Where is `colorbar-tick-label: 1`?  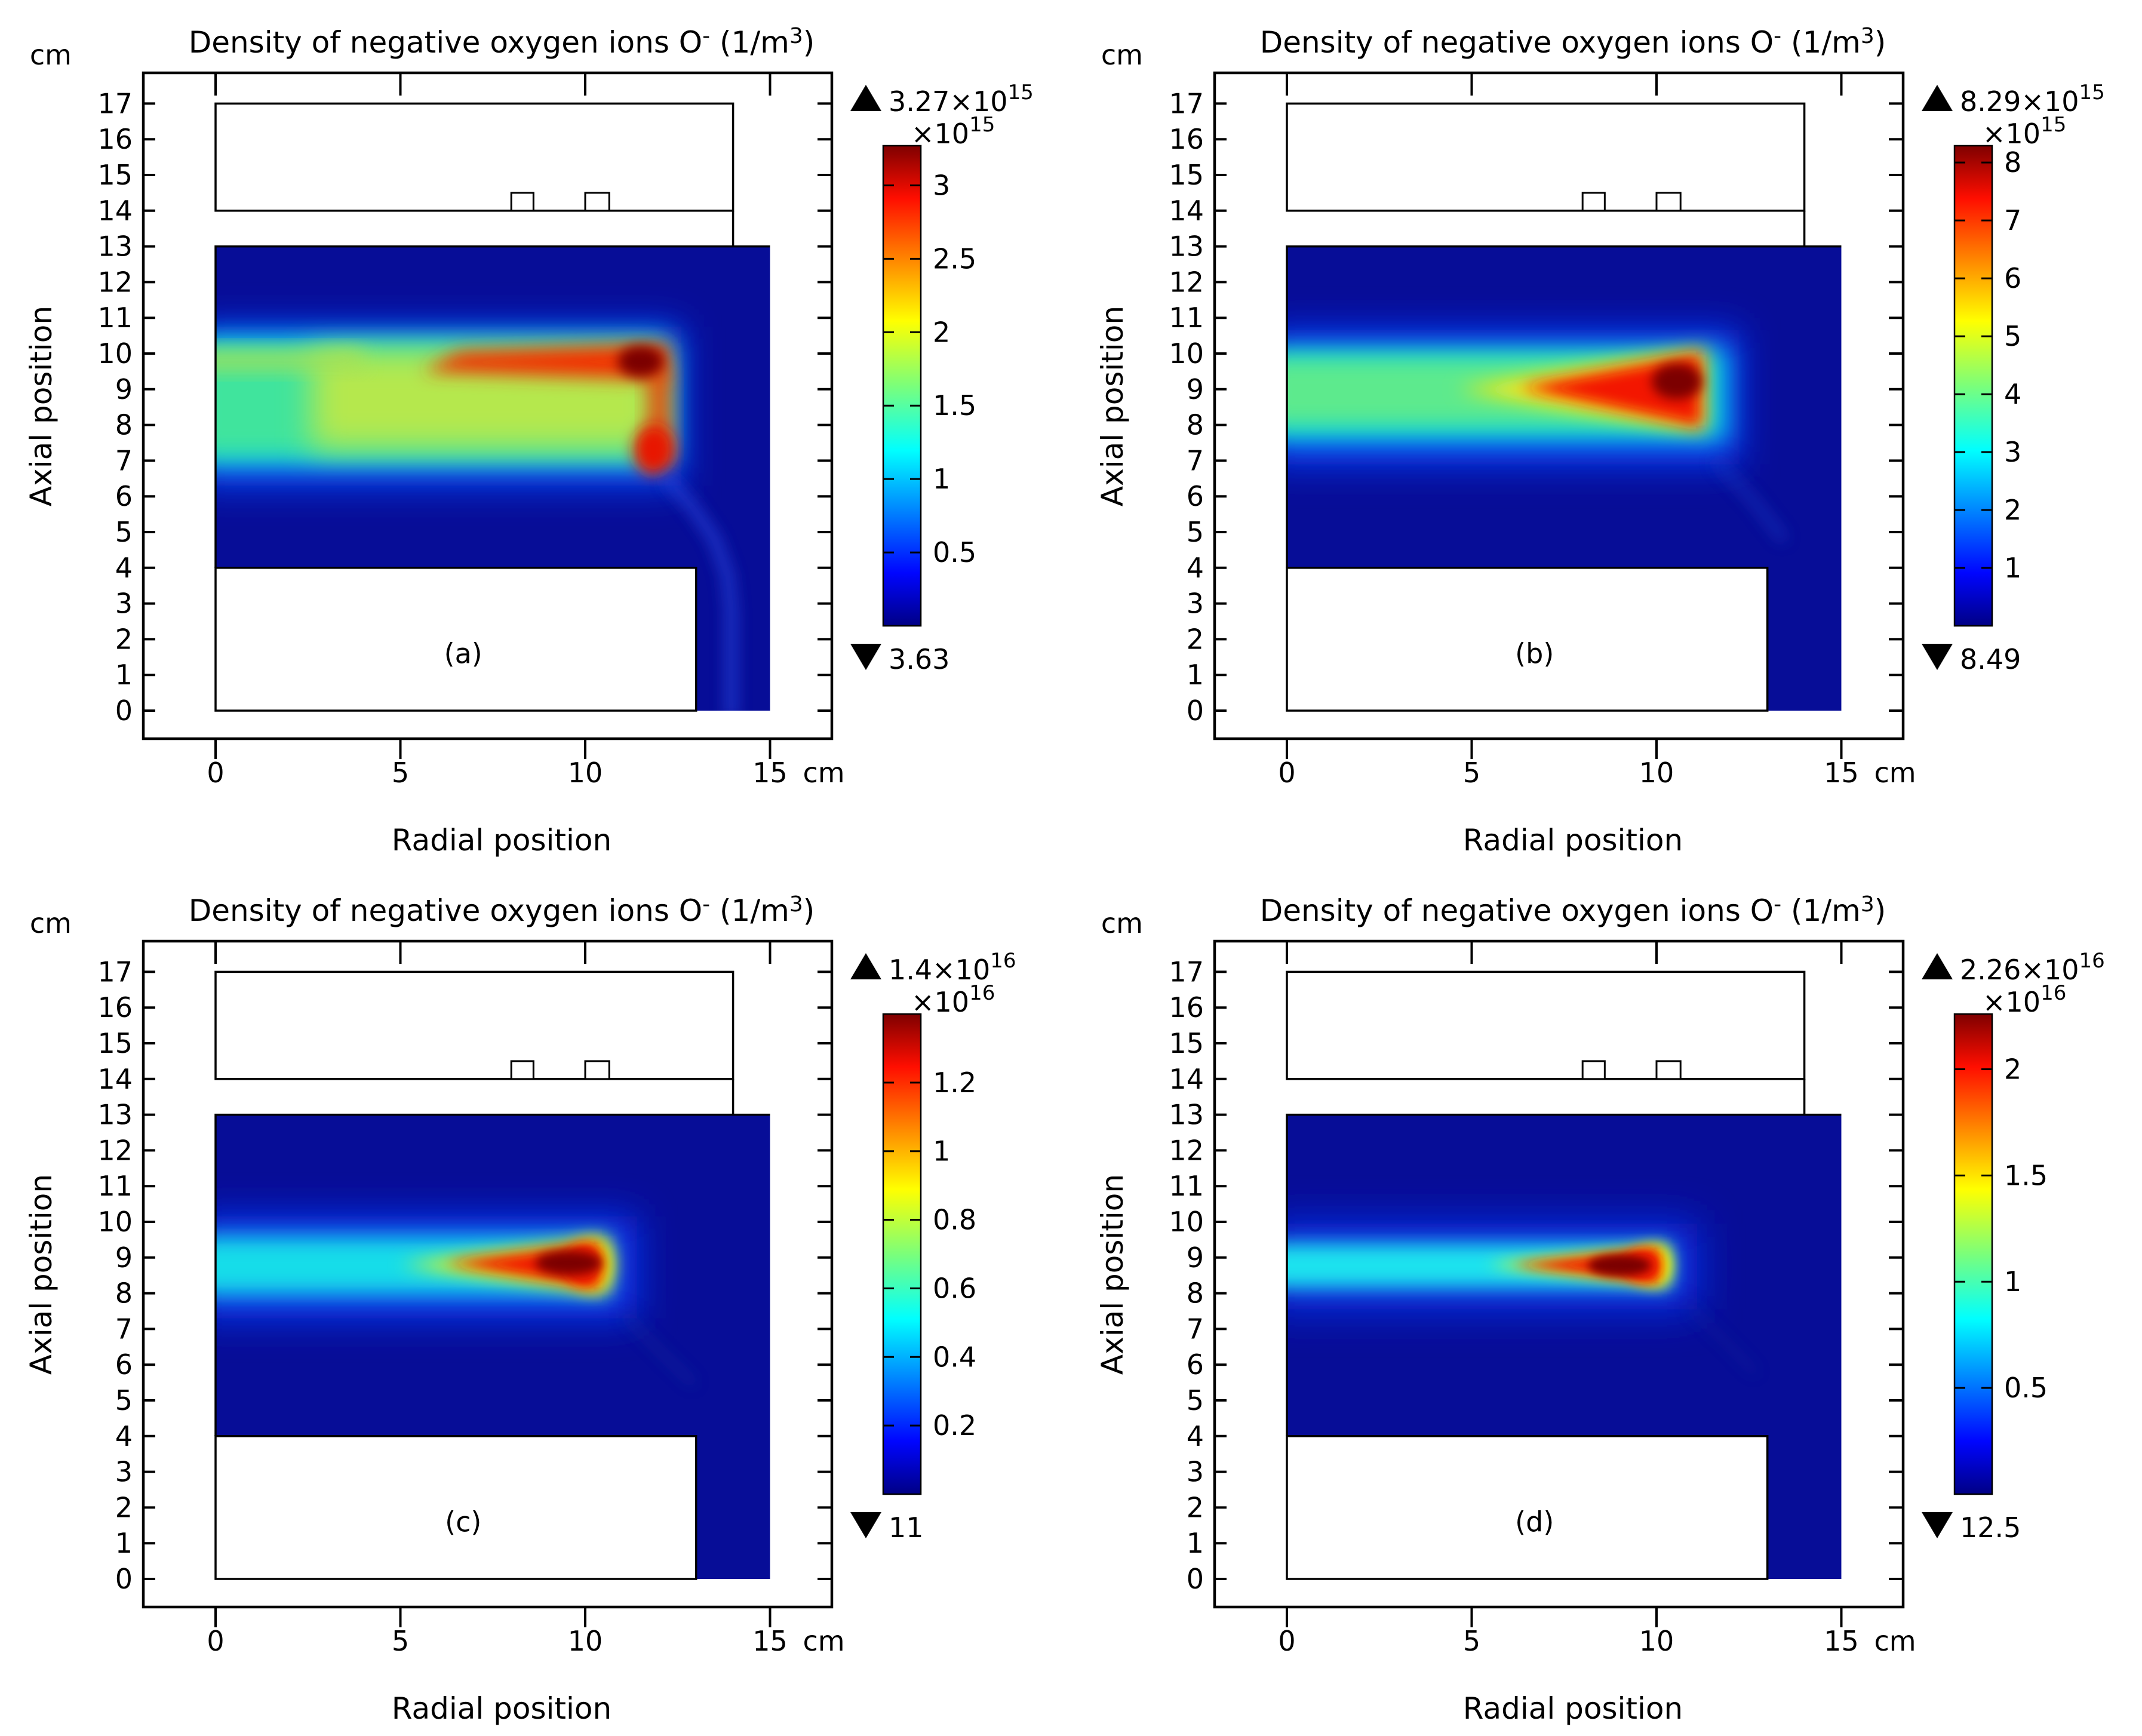 colorbar-tick-label: 1 is located at coordinates (941, 479).